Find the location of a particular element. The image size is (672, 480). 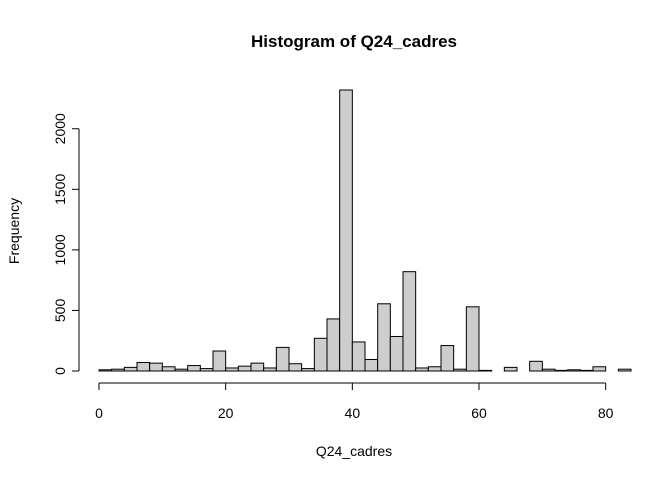

y-axis: 0 500 1000 1500 2000 is located at coordinates (66, 244).